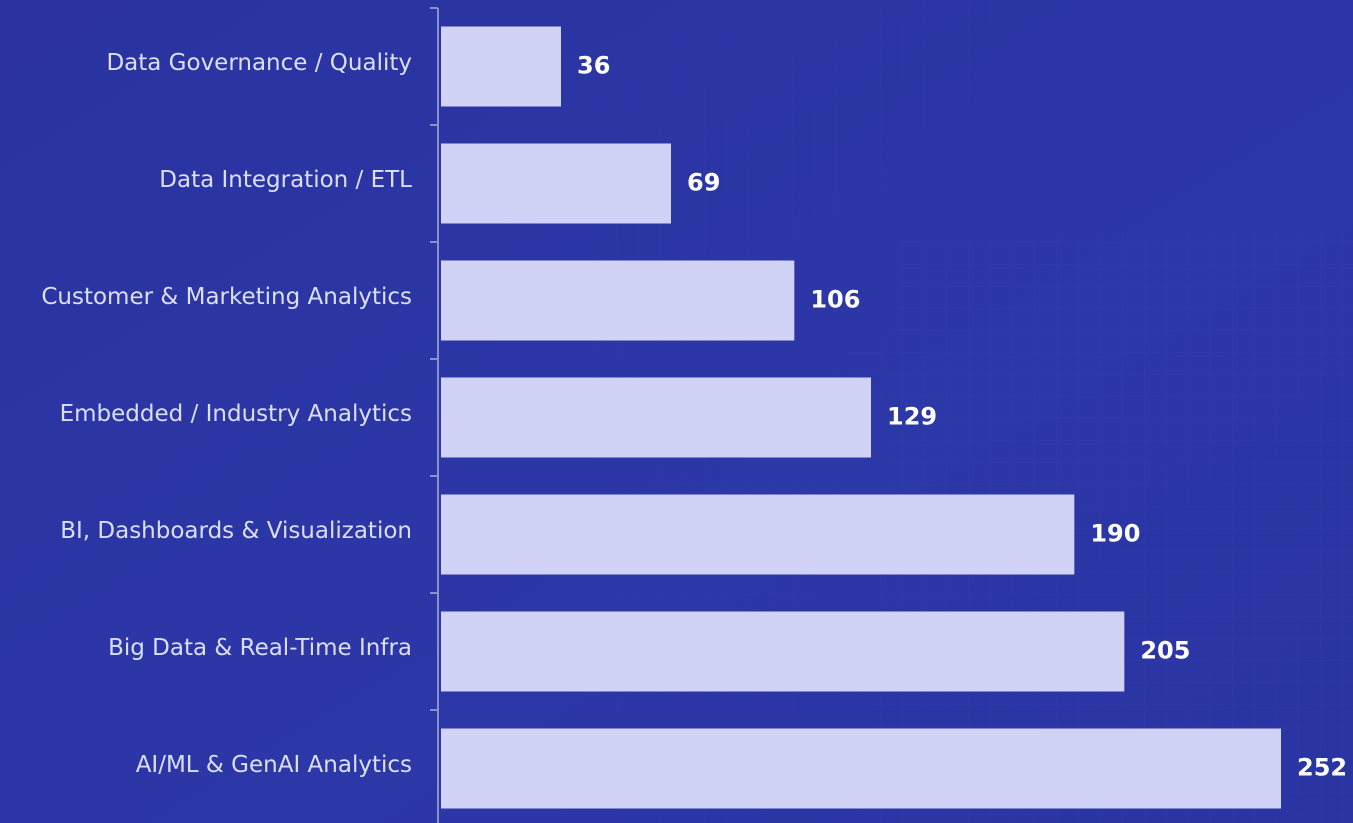 This screenshot has height=823, width=1353. Describe the element at coordinates (259, 63) in the screenshot. I see `category-label: Data Governance / Quality` at that location.